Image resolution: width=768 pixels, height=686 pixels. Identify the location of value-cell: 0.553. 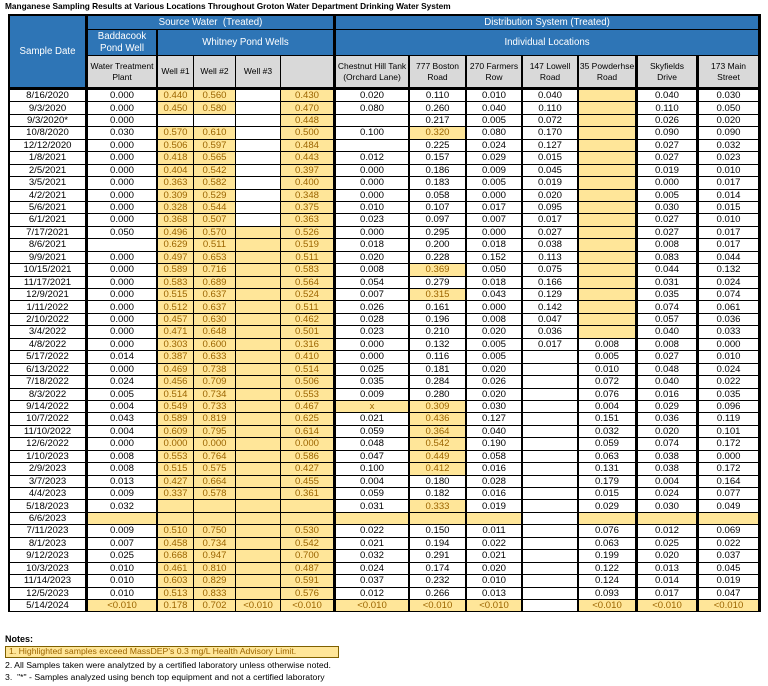
(176, 457).